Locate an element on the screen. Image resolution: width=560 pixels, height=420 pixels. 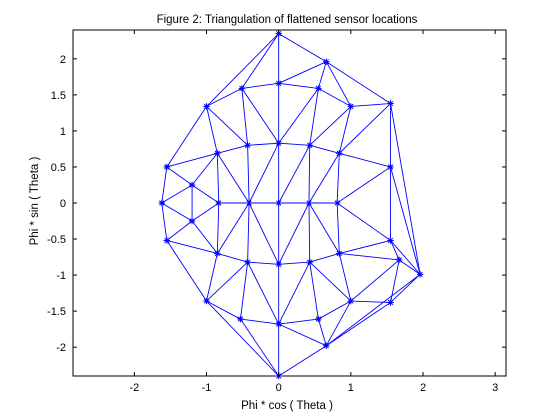
y-tick-label: 1.5 is located at coordinates (58, 96).